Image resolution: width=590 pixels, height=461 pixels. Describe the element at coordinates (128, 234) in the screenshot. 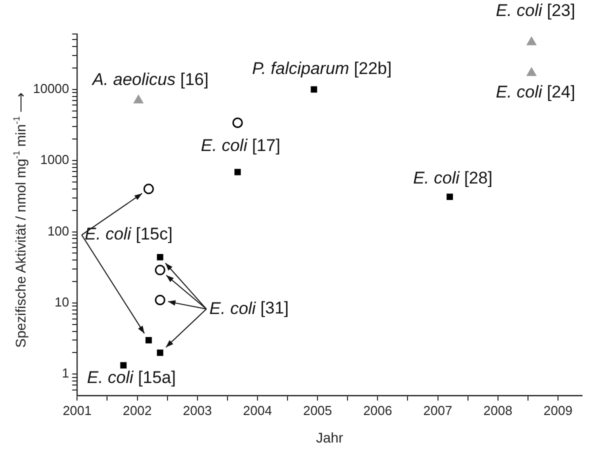

I see `annotation: E. coli [15c]` at that location.